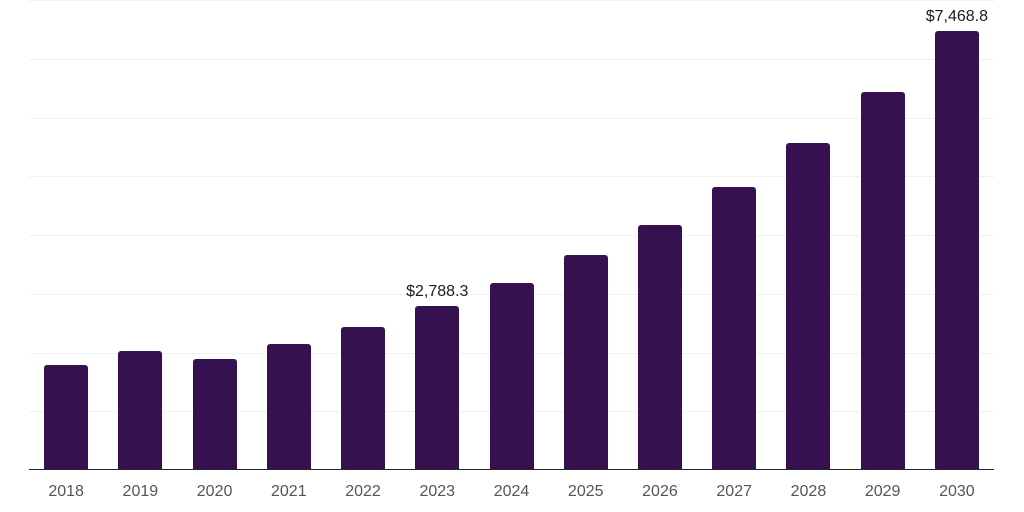 This screenshot has width=1024, height=512. I want to click on x-tick-label-2026: 2026, so click(660, 491).